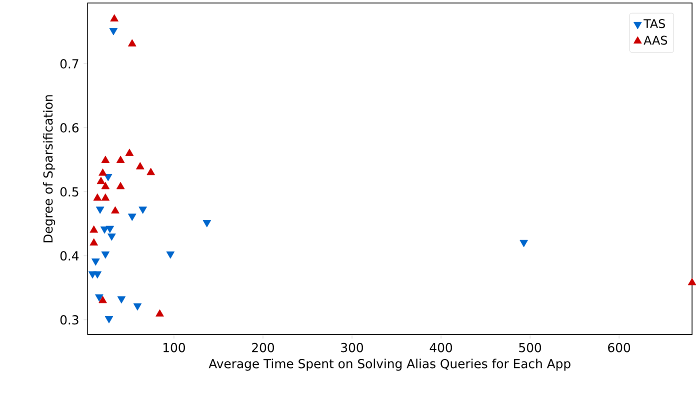  I want to click on y-tick-label: 0.7, so click(69, 63).